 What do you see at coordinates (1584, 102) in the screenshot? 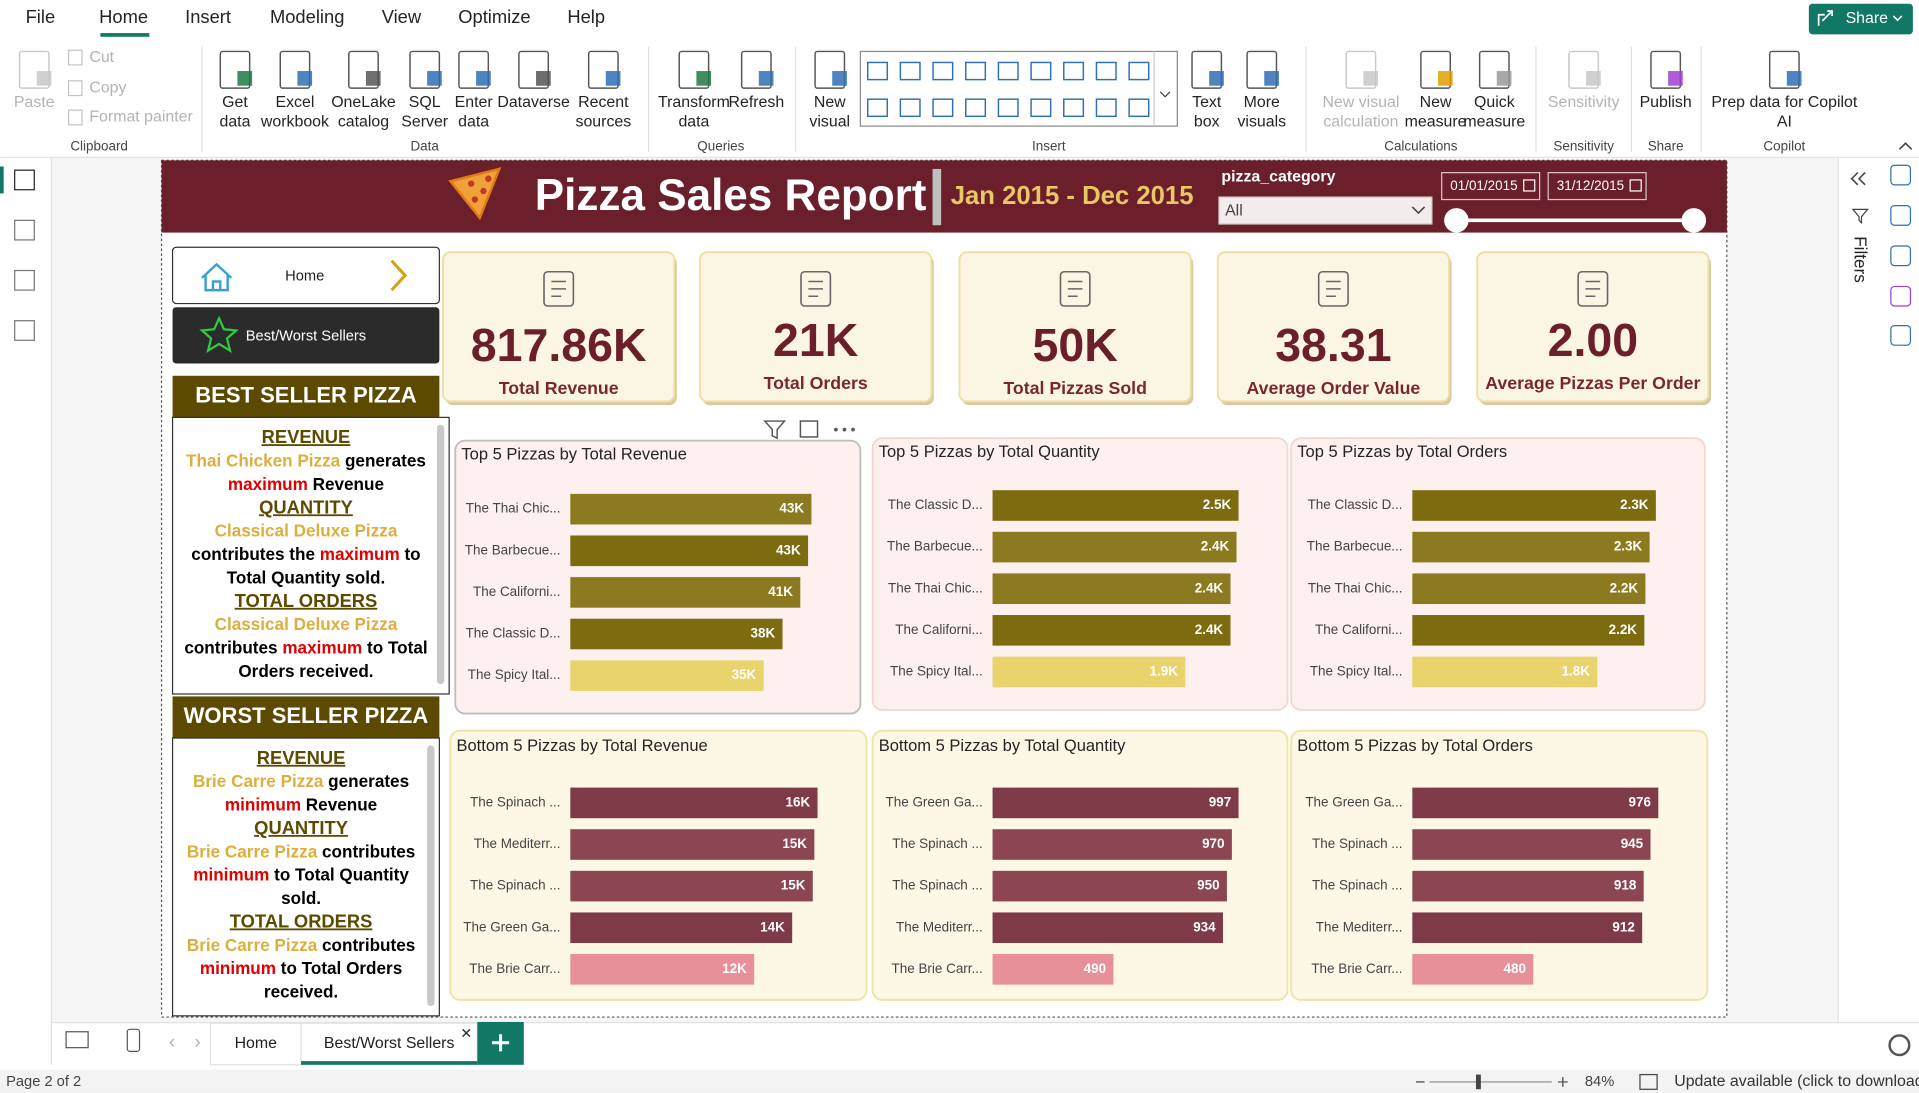
I see `ribbon-button-label: Sensitivity` at bounding box center [1584, 102].